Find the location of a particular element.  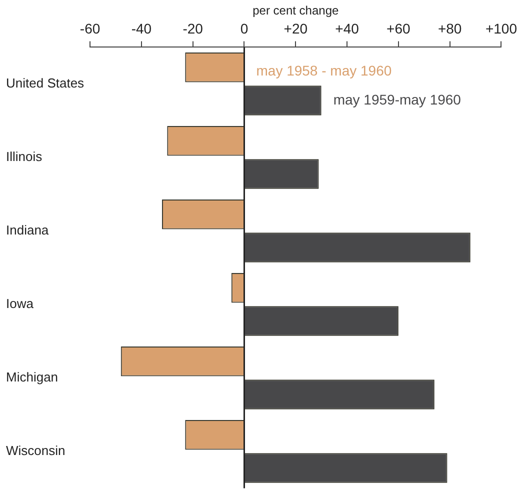

y-tick-label: Michigan is located at coordinates (32, 377).